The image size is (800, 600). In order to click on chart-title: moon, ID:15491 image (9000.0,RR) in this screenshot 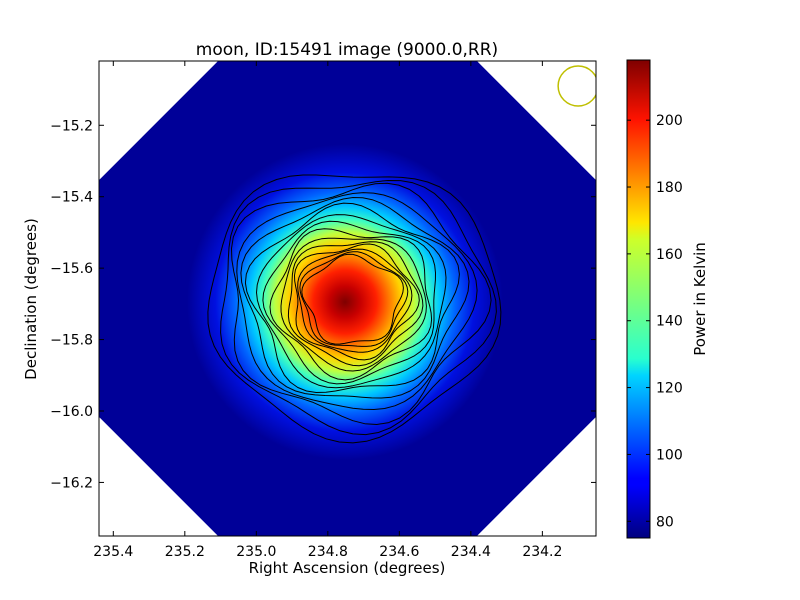, I will do `click(347, 50)`.